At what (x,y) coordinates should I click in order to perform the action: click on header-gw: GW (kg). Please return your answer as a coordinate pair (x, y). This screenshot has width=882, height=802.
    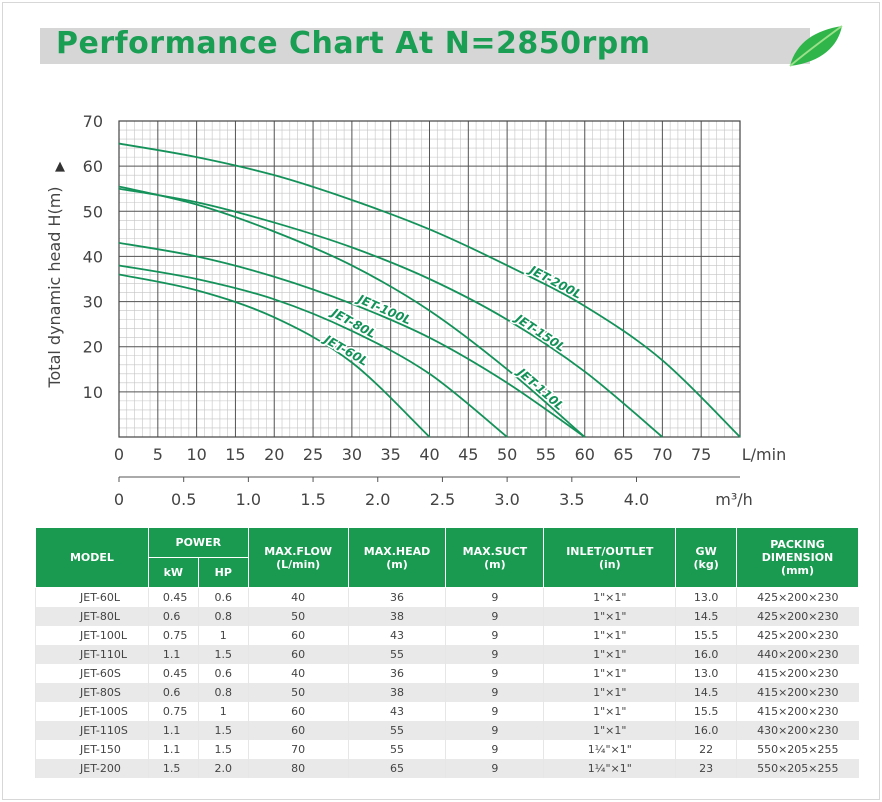
    Looking at the image, I should click on (706, 557).